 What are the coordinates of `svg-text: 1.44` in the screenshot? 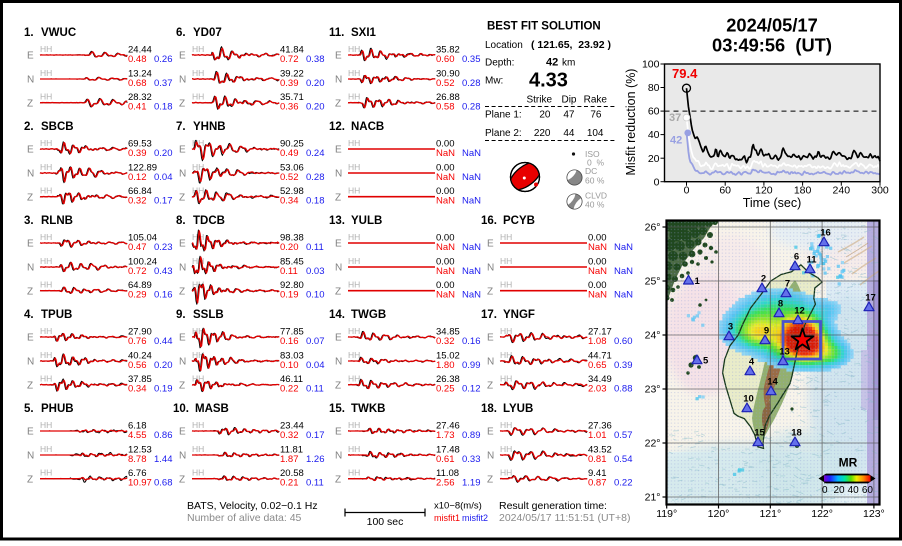 It's located at (163, 459).